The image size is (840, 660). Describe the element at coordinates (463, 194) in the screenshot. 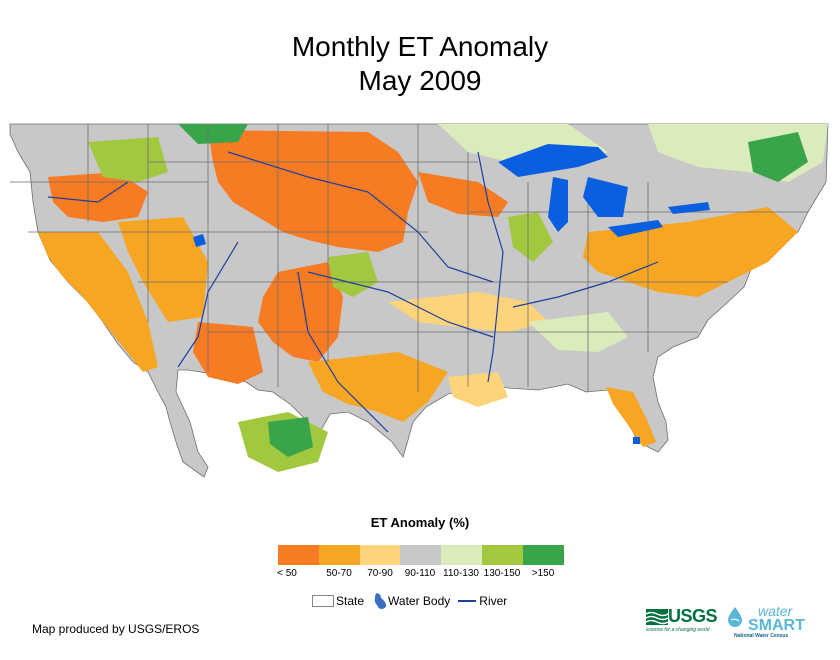

I see `anomaly-lt50-northeast-patch` at that location.